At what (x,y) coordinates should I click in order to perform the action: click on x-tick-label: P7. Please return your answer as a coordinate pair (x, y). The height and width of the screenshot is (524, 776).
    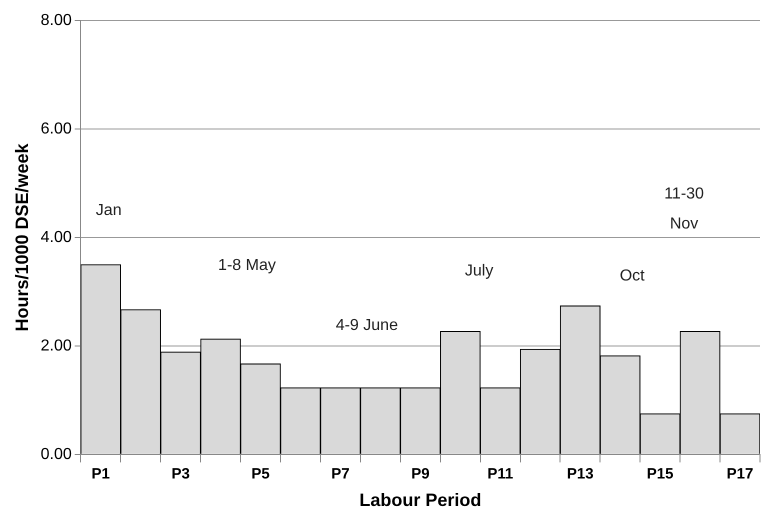
    Looking at the image, I should click on (340, 474).